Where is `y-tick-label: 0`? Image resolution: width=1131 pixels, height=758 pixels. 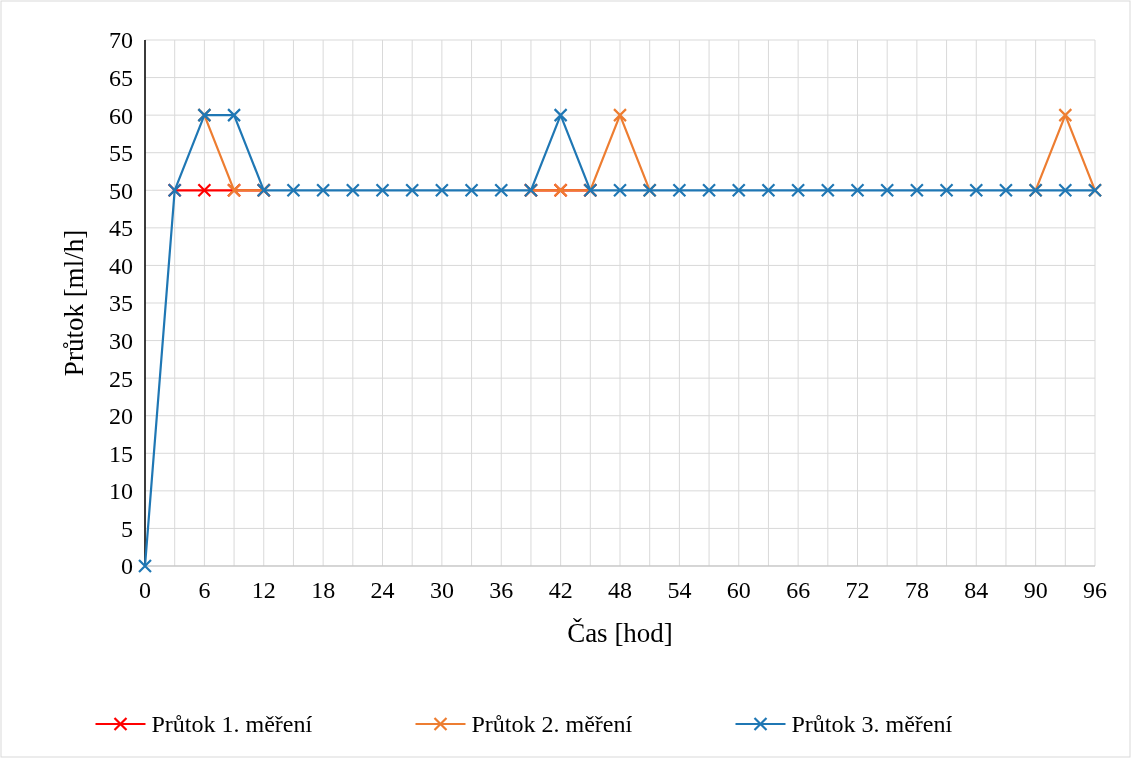
y-tick-label: 0 is located at coordinates (127, 566).